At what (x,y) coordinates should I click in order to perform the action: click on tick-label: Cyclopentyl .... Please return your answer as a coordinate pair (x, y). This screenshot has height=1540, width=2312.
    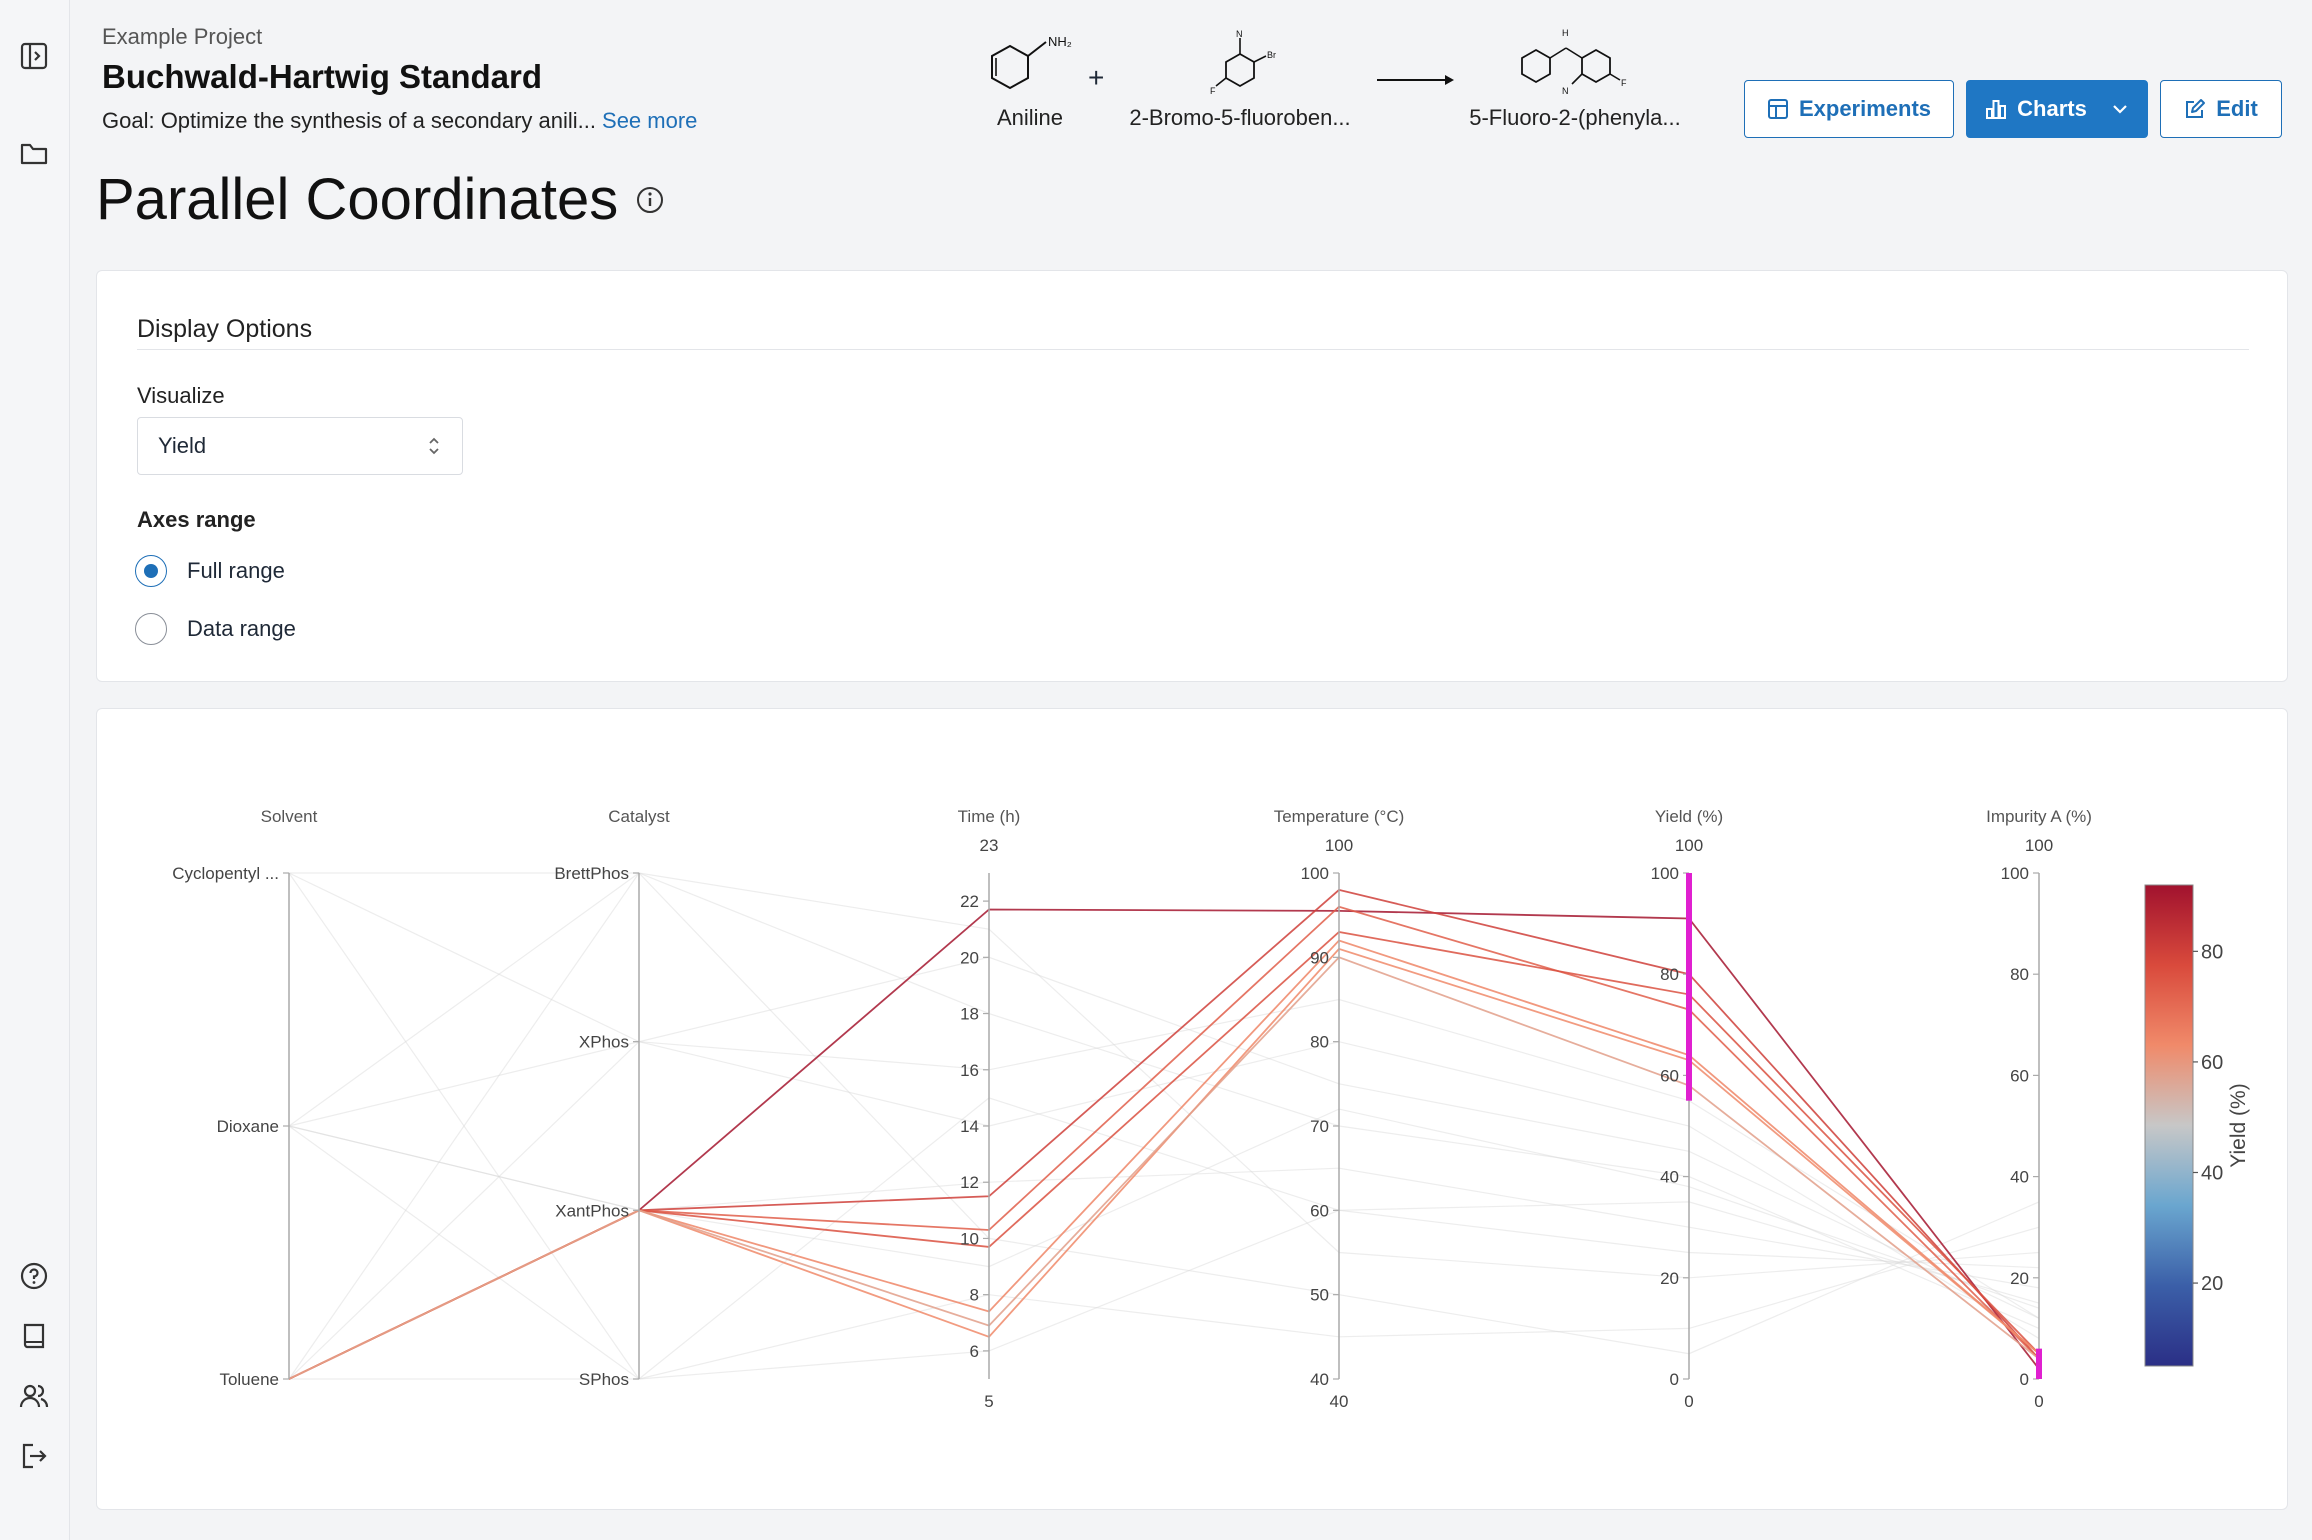
    Looking at the image, I should click on (225, 873).